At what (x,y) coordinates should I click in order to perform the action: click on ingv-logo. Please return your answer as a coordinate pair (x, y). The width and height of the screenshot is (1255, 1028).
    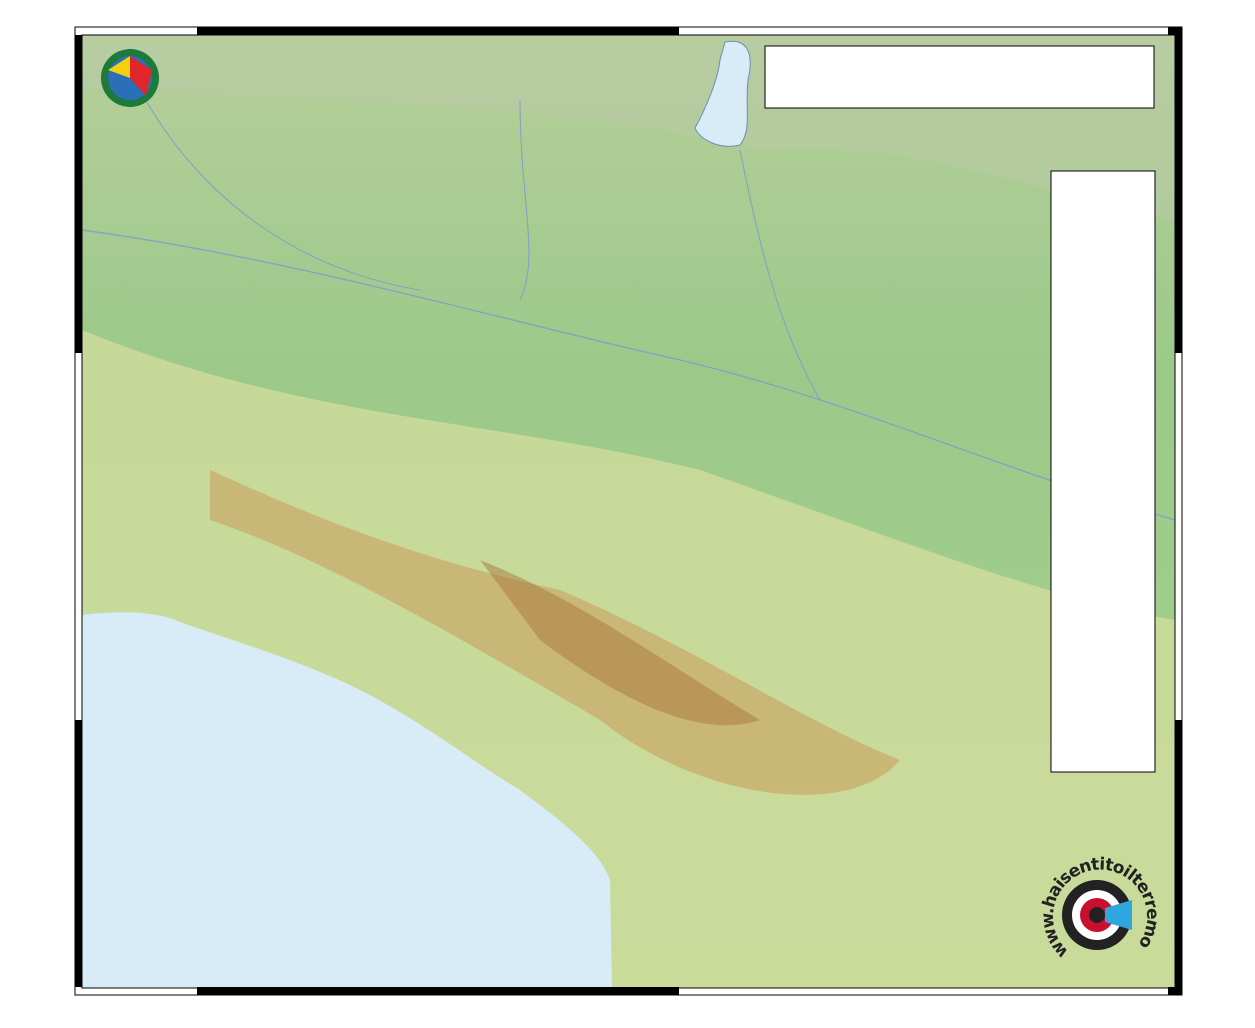
    Looking at the image, I should click on (130, 78).